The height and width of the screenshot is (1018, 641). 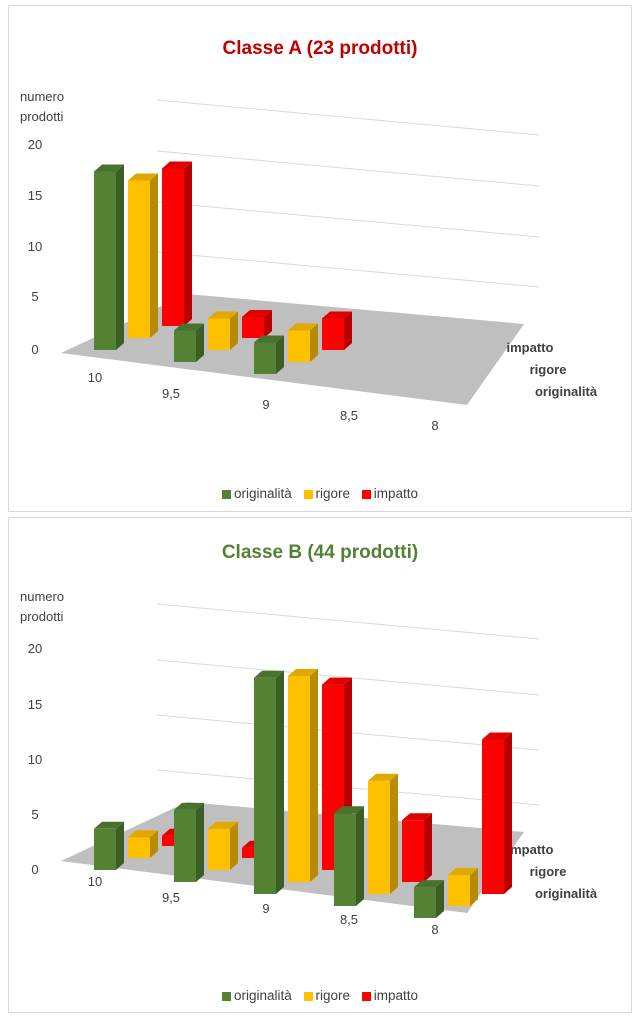 I want to click on legend-item: originalità, so click(x=256, y=493).